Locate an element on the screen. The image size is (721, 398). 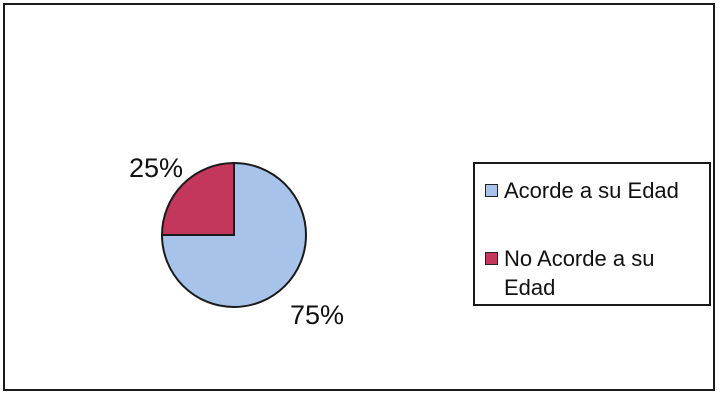
pie-slices is located at coordinates (233, 234).